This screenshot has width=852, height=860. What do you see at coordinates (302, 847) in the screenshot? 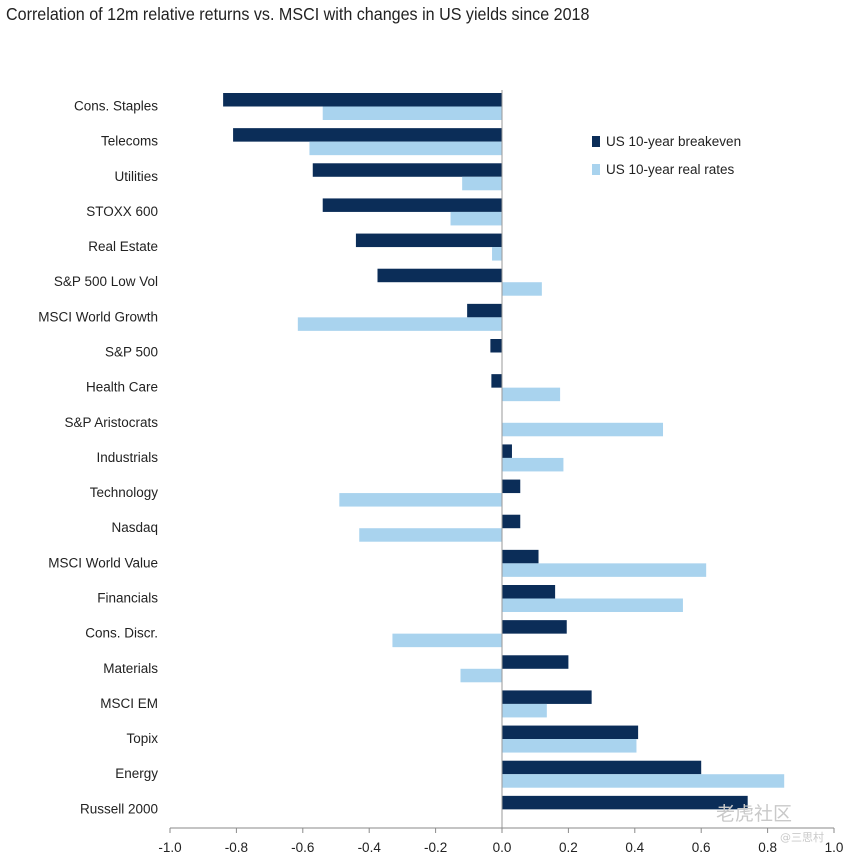
I see `x-tick-label: -0.6` at bounding box center [302, 847].